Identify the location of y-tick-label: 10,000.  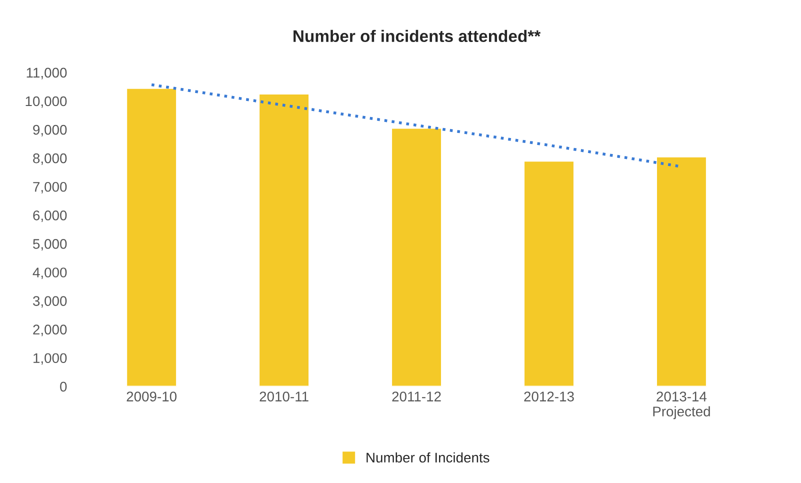
(46, 102).